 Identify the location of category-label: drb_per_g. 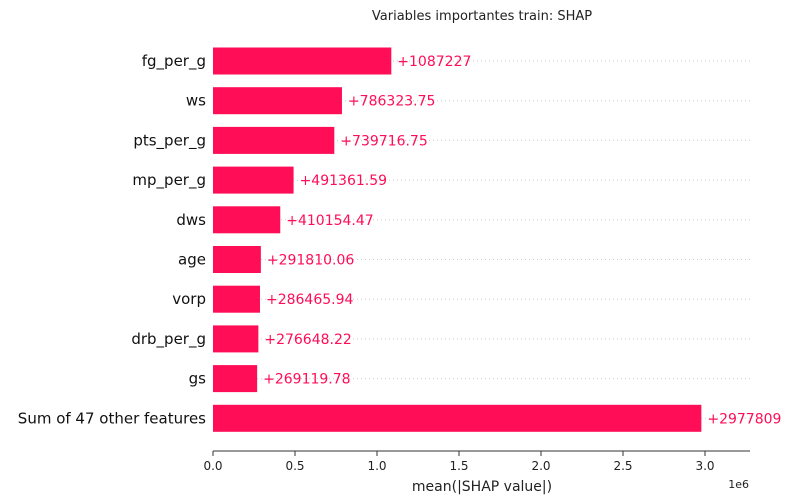
(168, 339).